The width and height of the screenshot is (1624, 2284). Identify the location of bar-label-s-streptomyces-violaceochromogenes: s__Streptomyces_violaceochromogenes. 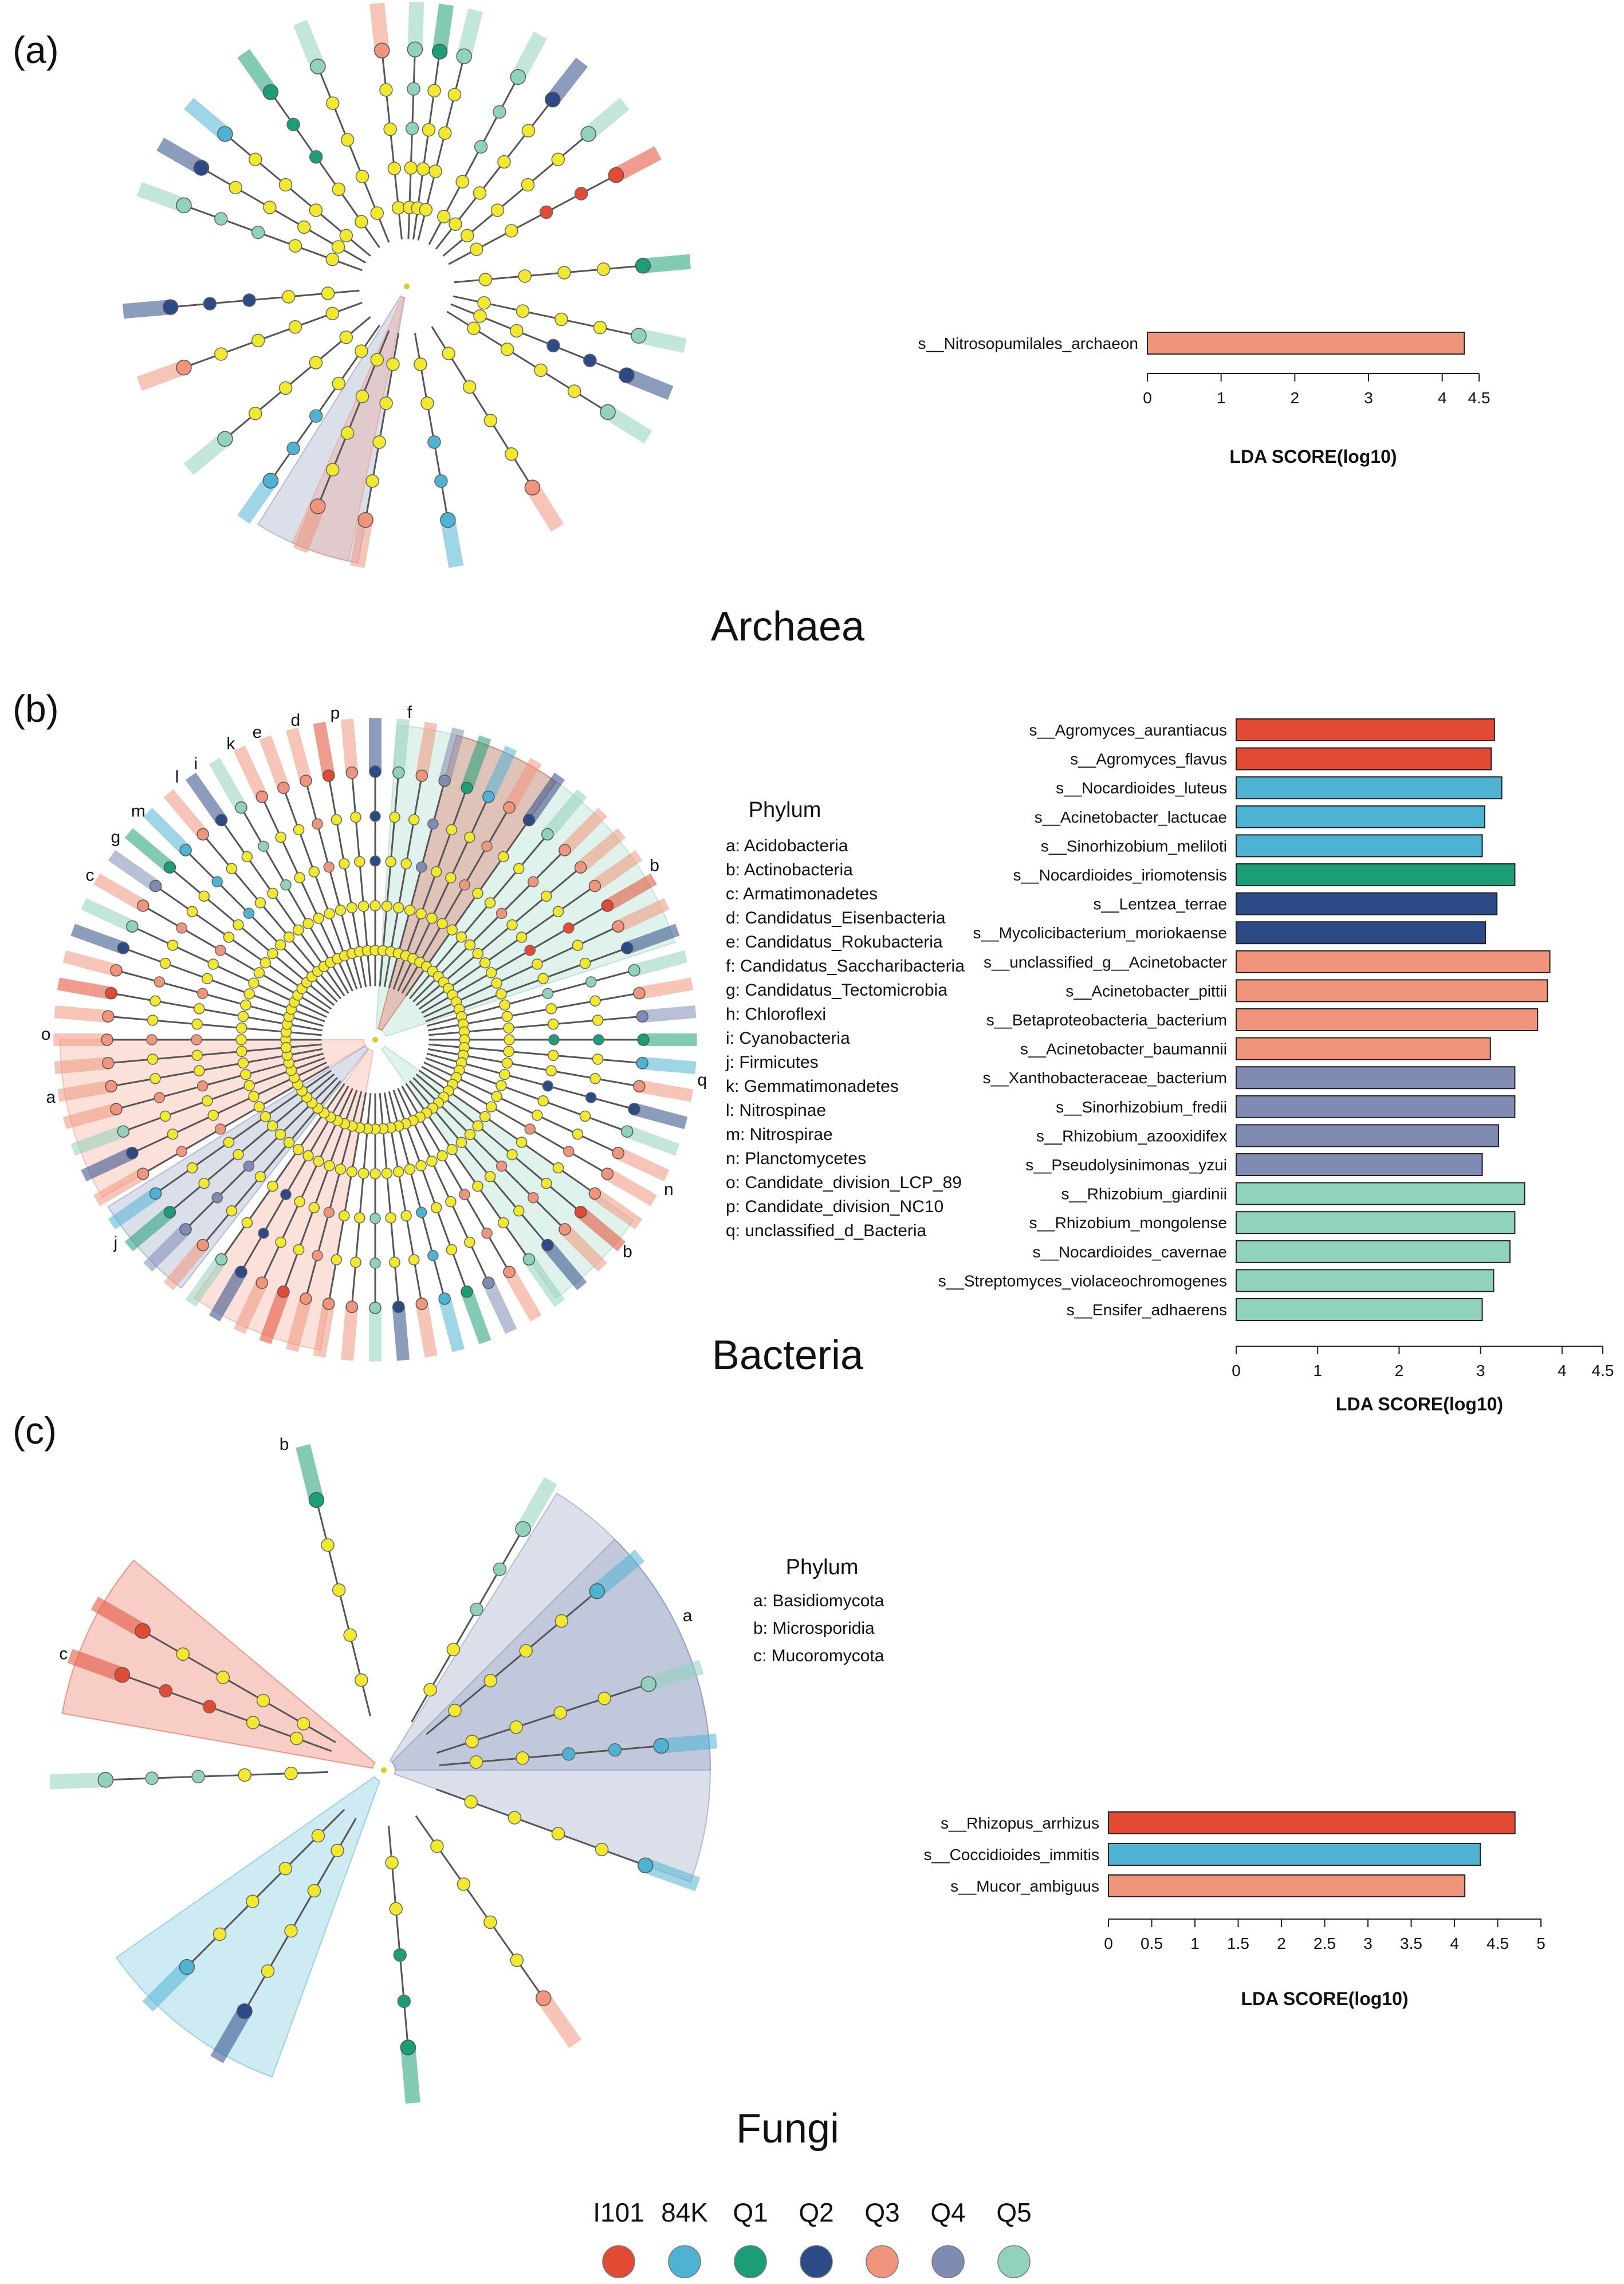
(1082, 1281).